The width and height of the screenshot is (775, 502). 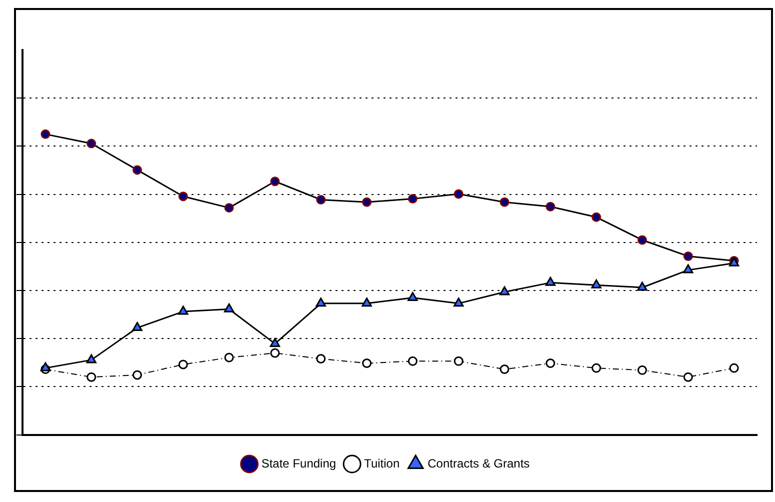 I want to click on legend-label: State Funding, so click(x=298, y=463).